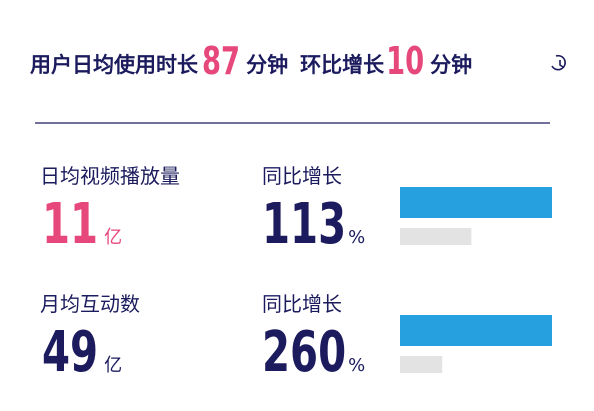 The width and height of the screenshot is (594, 411). I want to click on metric-value-wrap: 11, so click(70, 223).